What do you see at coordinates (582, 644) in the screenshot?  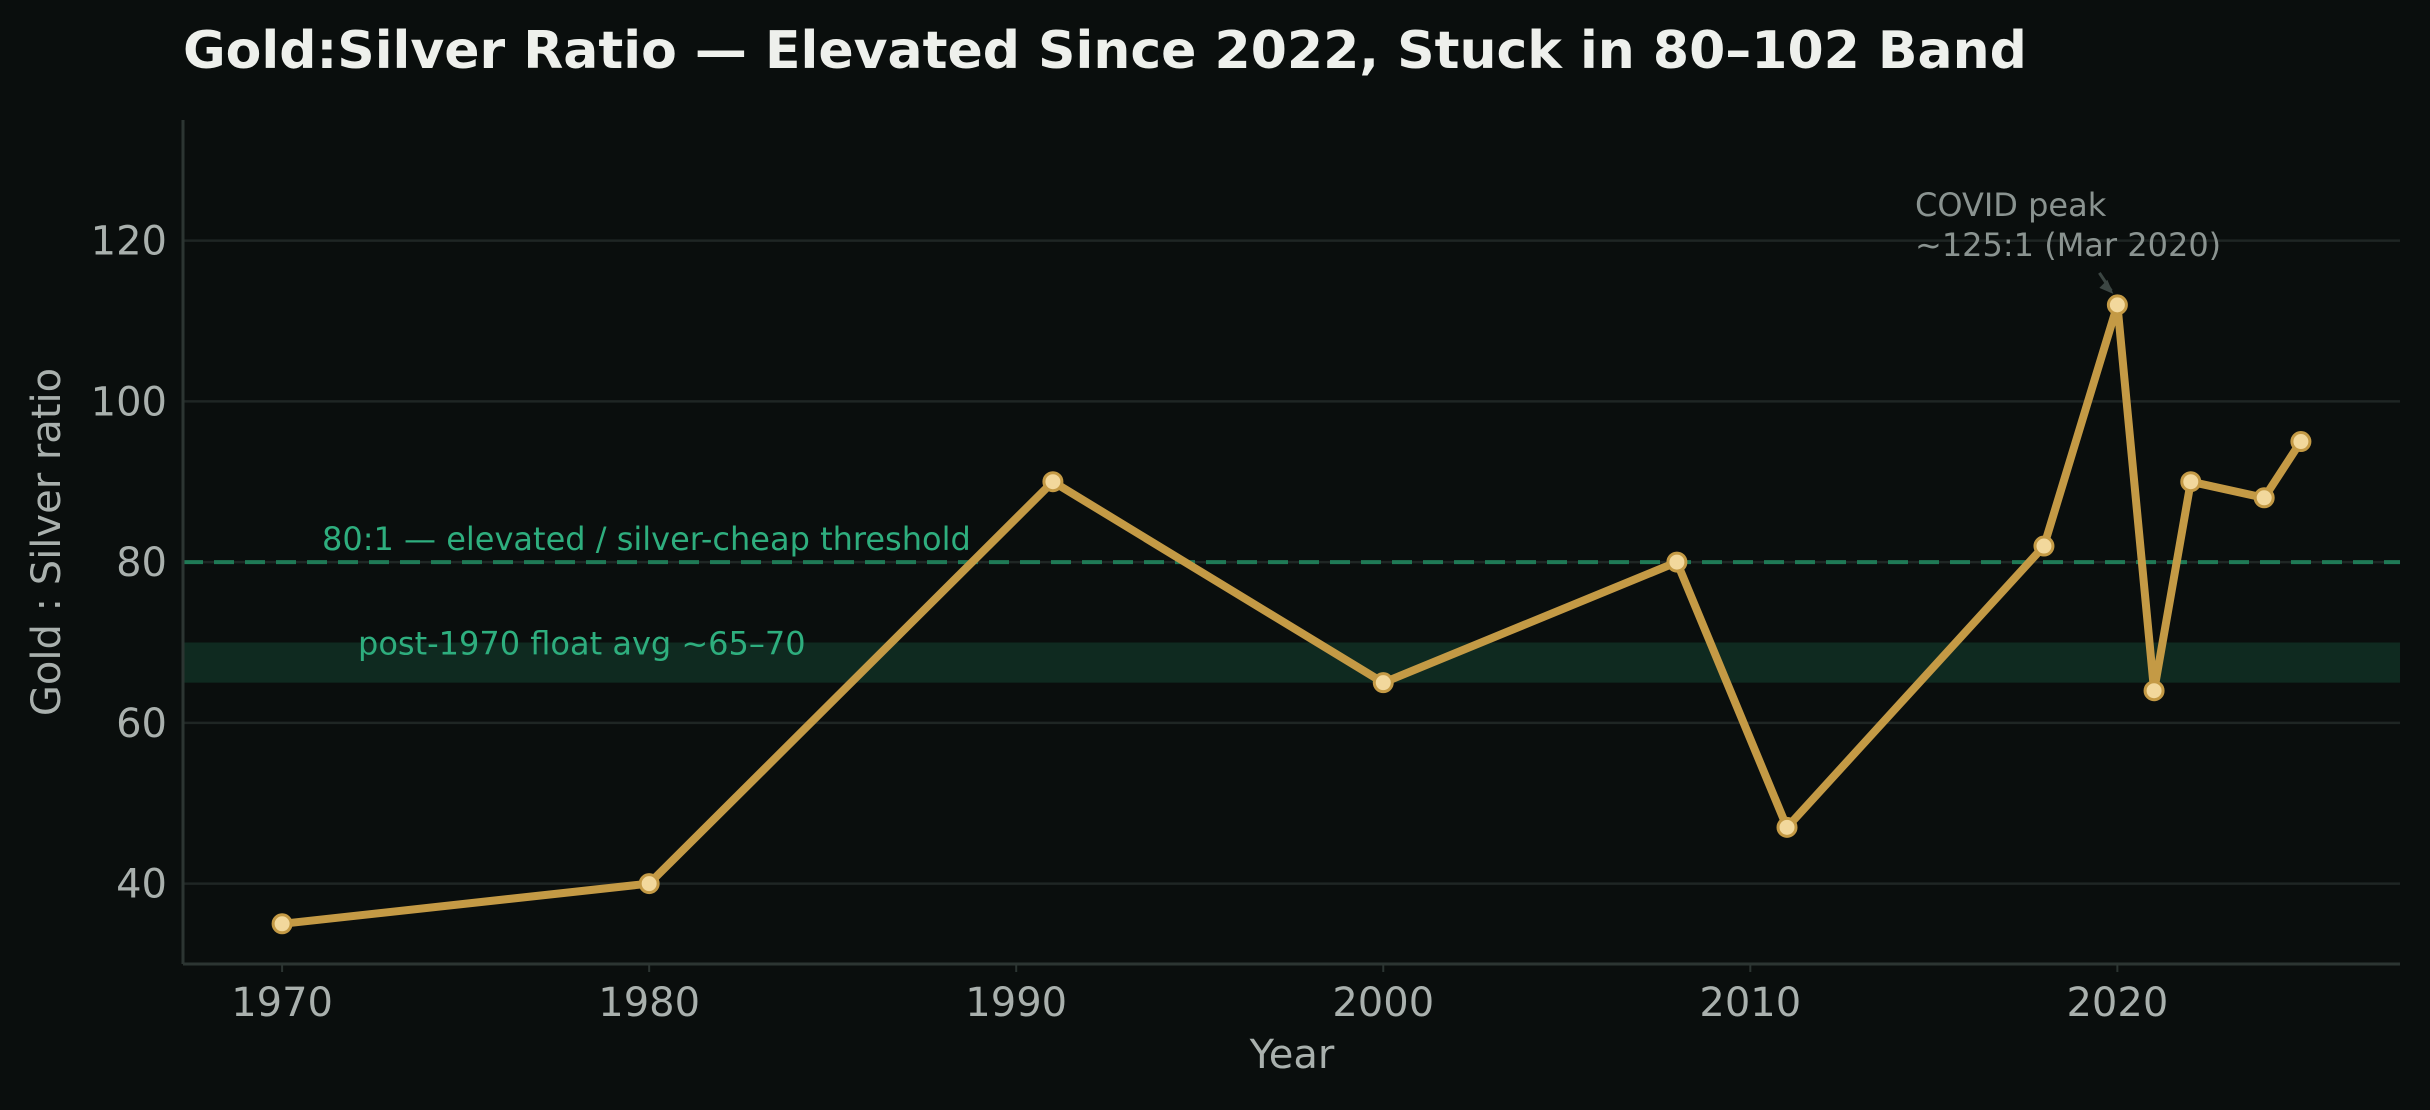 I see `band-label: post-1970 float avg ~65–70` at bounding box center [582, 644].